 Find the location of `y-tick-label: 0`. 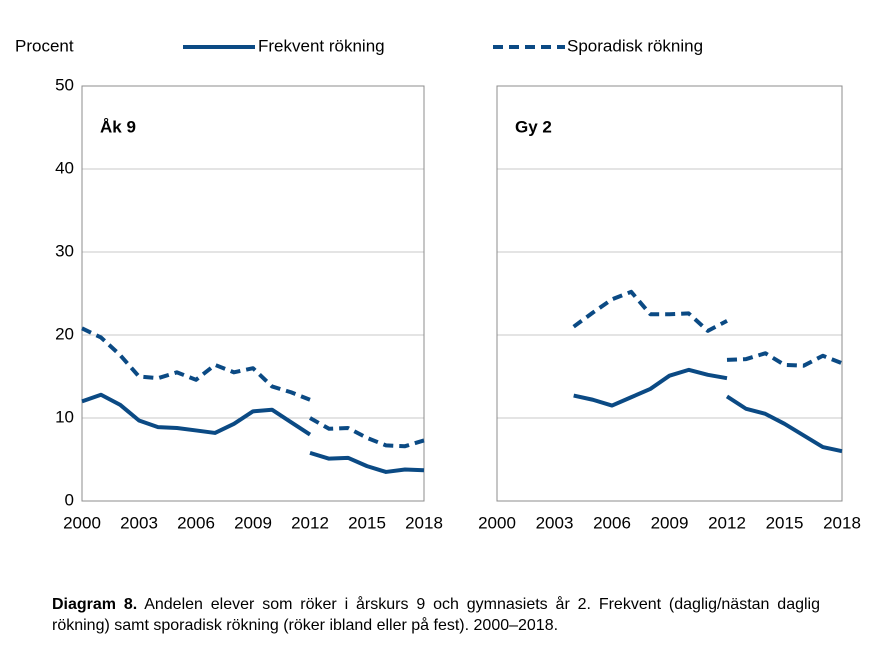

y-tick-label: 0 is located at coordinates (69, 499).